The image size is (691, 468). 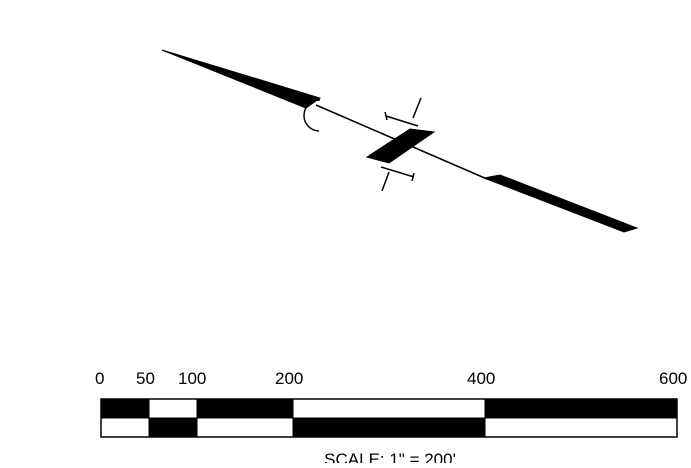 What do you see at coordinates (312, 115) in the screenshot?
I see `arc` at bounding box center [312, 115].